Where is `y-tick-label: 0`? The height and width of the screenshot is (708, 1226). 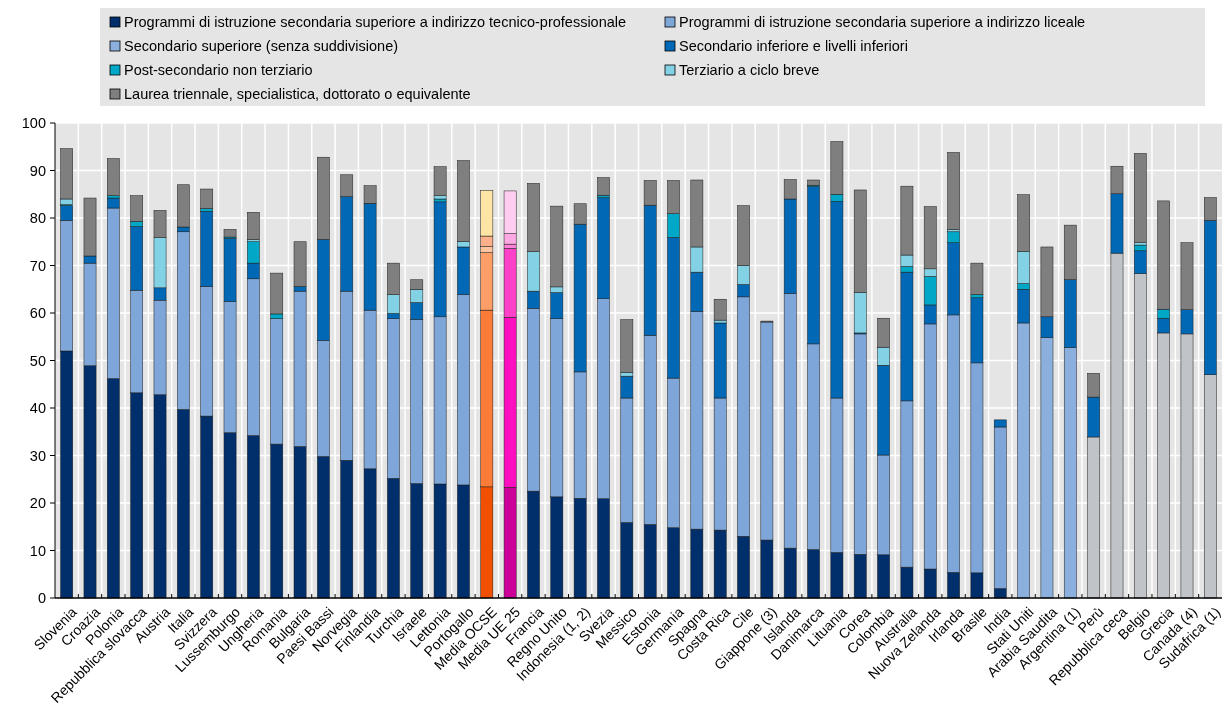
y-tick-label: 0 is located at coordinates (41, 598).